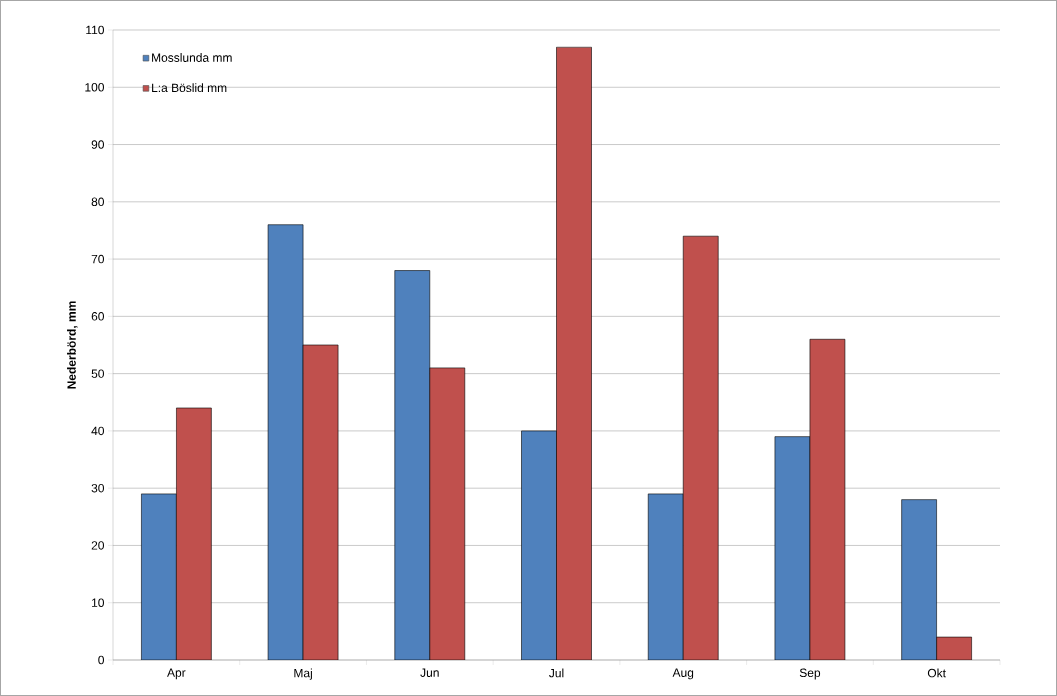 The width and height of the screenshot is (1057, 696). Describe the element at coordinates (189, 88) in the screenshot. I see `legend-label: L:a Böslid mm` at that location.